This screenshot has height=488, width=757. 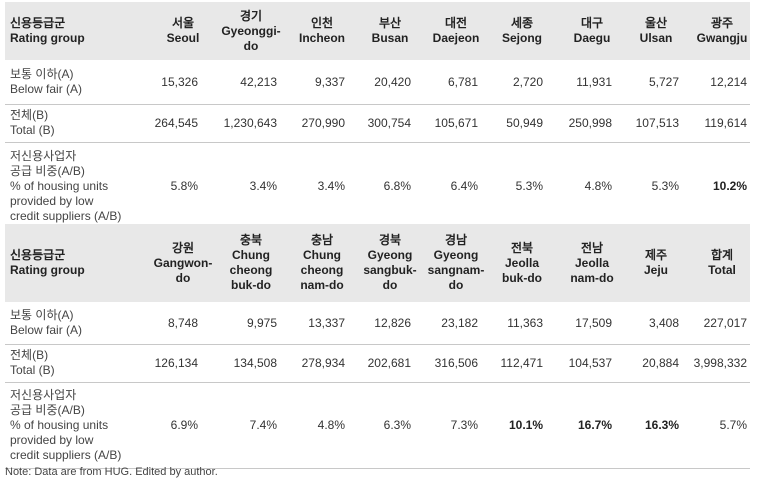 I want to click on table-cell: 134,508, so click(x=255, y=362).